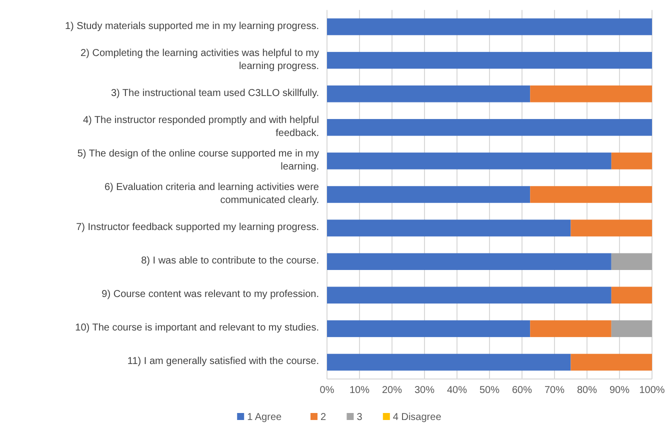 Image resolution: width=672 pixels, height=429 pixels. What do you see at coordinates (457, 390) in the screenshot?
I see `x-tick-label: 40%` at bounding box center [457, 390].